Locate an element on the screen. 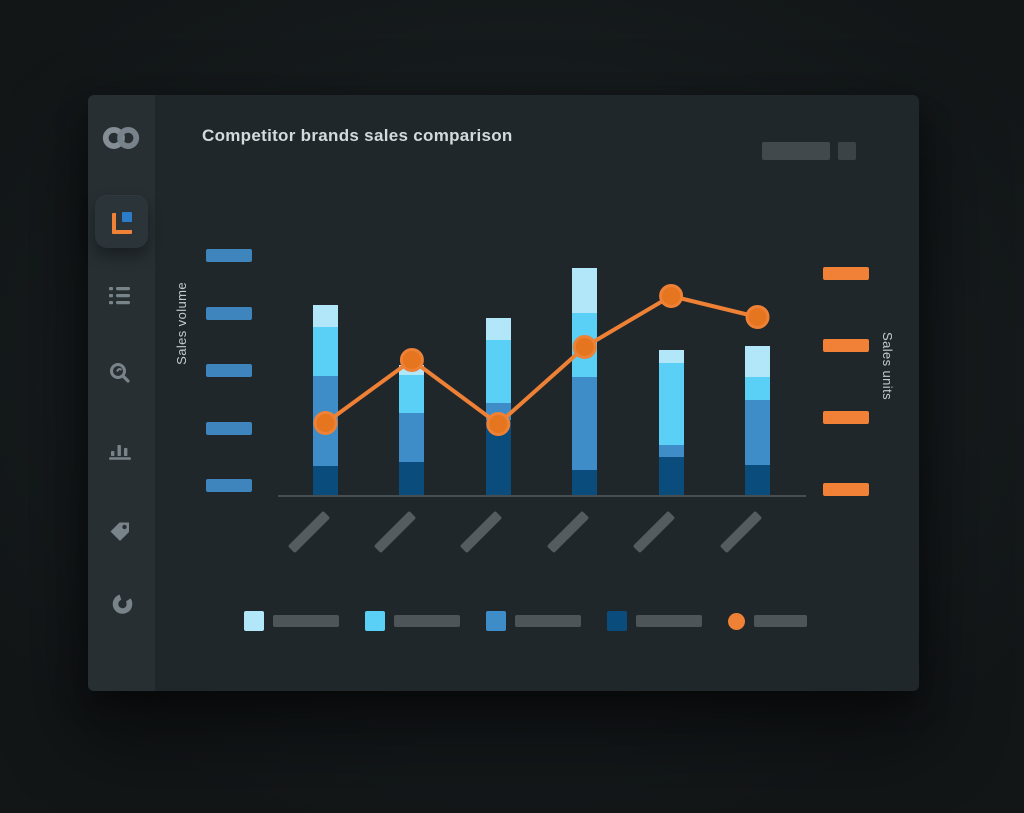 This screenshot has height=813, width=1024. x-axis-baseline is located at coordinates (542, 496).